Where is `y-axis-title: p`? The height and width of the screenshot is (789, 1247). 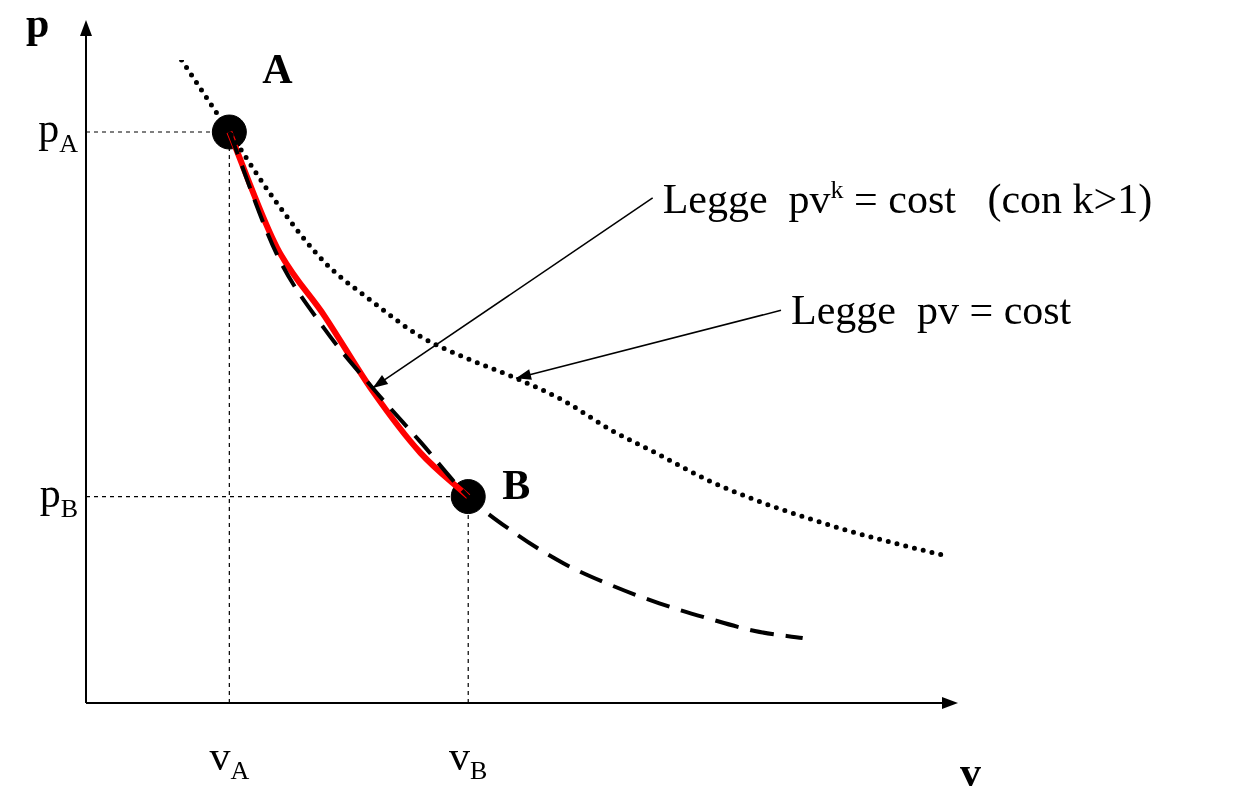
y-axis-title: p is located at coordinates (38, 23).